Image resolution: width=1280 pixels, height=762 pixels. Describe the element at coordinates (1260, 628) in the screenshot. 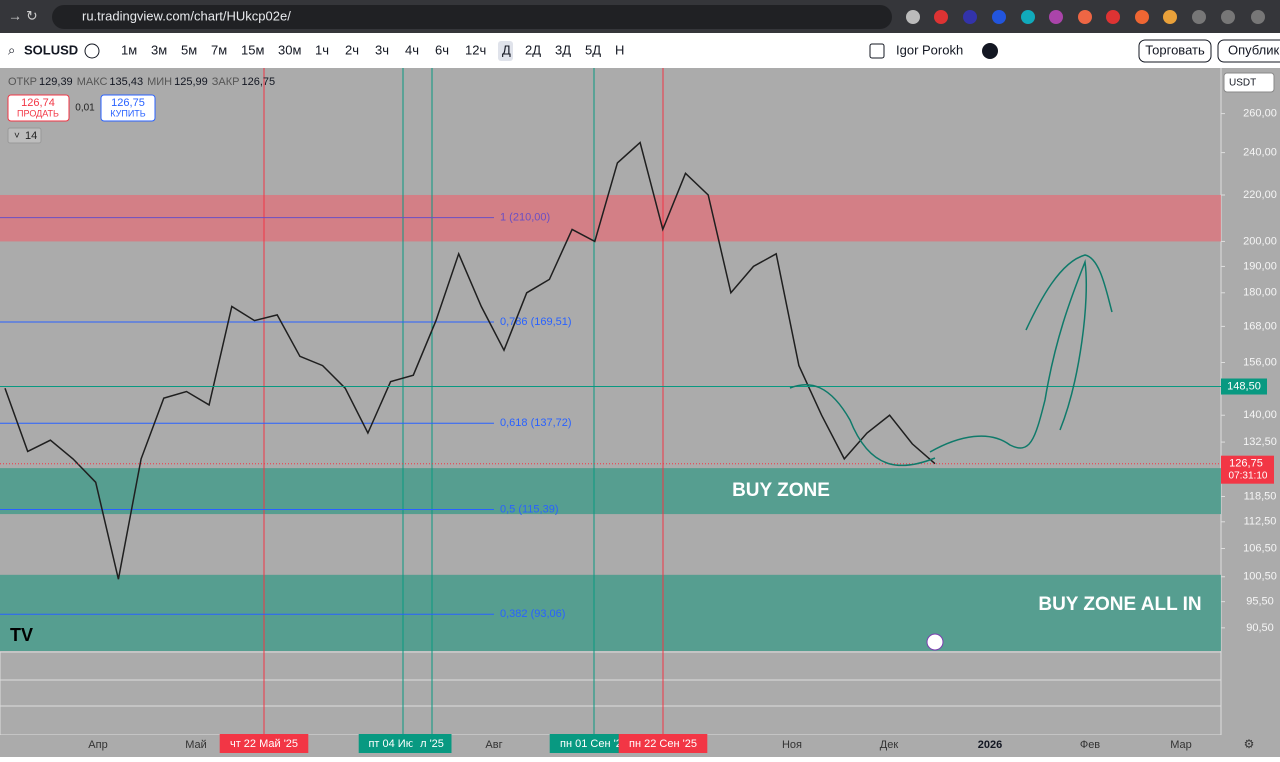

I see `y-tick-label: 90,50` at that location.